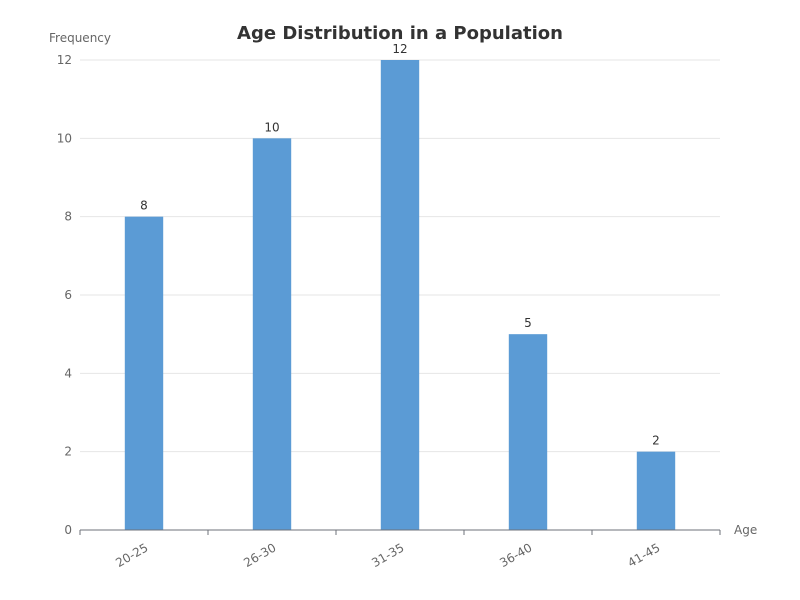 The width and height of the screenshot is (800, 600). I want to click on axes, so click(400, 532).